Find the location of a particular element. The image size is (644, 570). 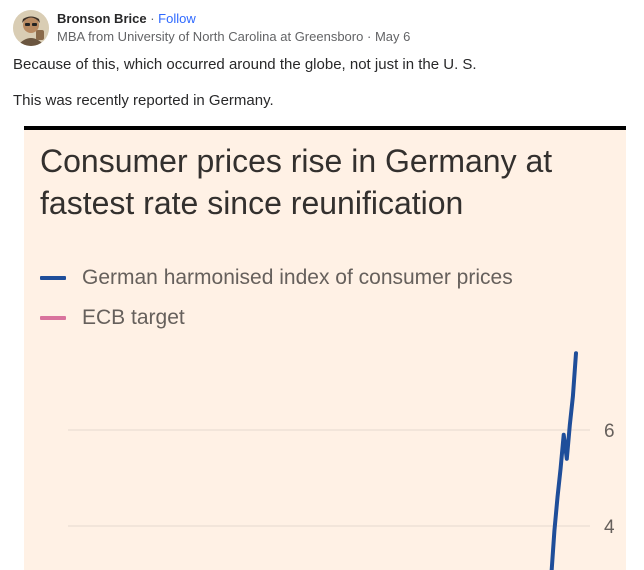

avatar is located at coordinates (31, 28).